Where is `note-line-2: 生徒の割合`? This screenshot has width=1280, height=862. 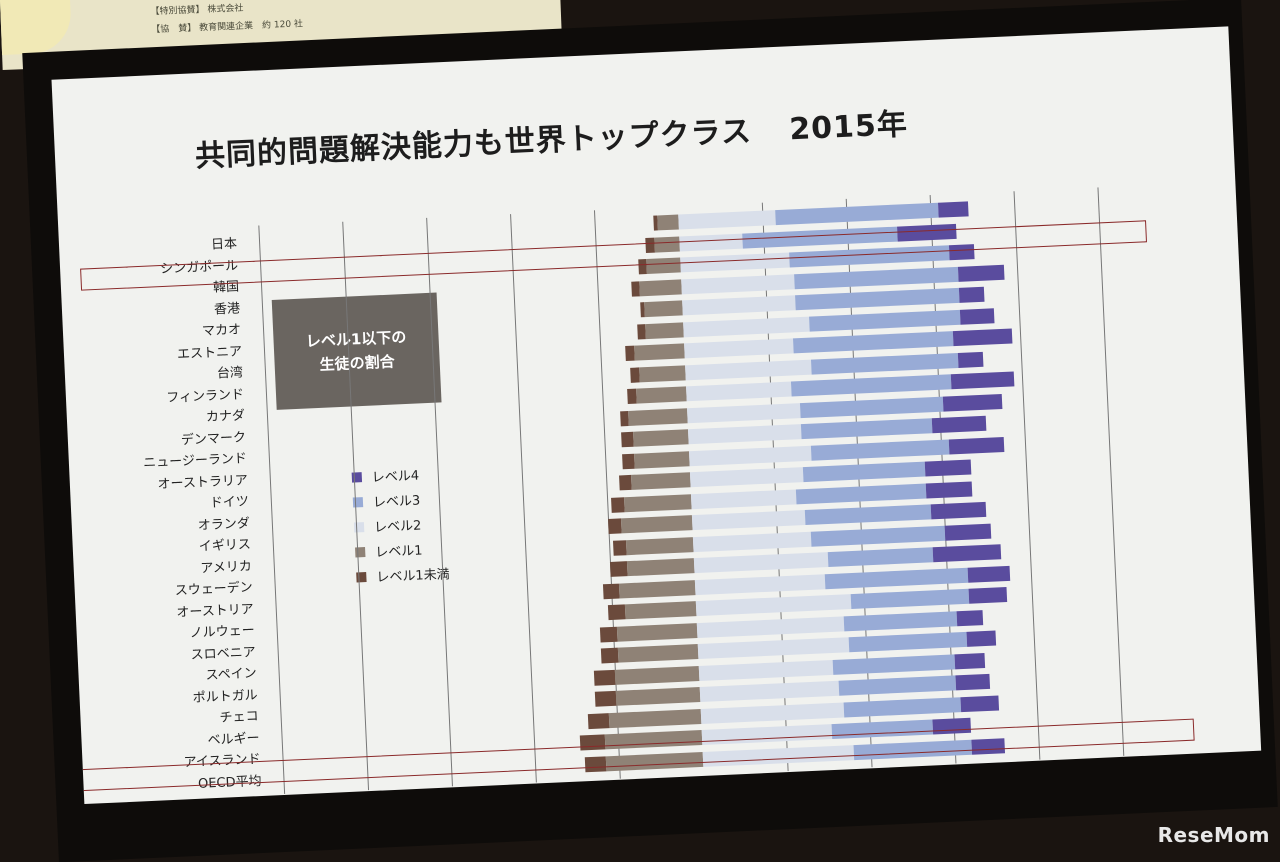
note-line-2: 生徒の割合 is located at coordinates (357, 363).